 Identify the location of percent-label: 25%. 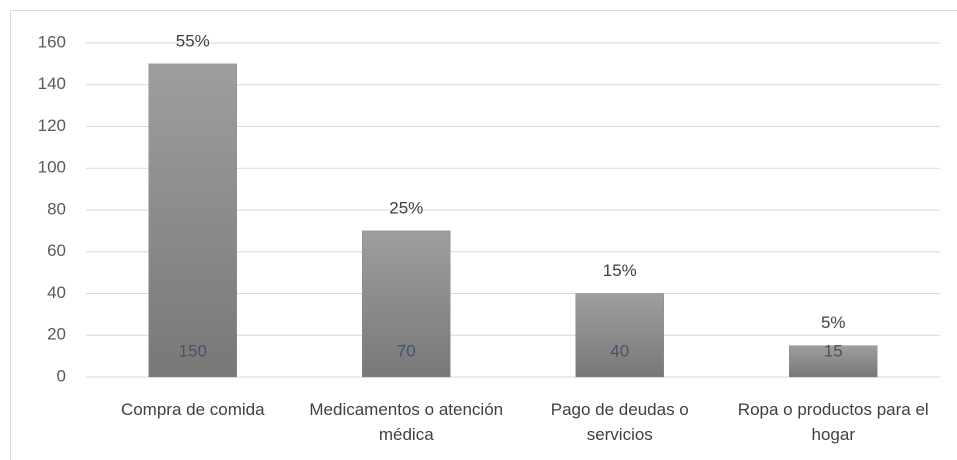
(406, 207).